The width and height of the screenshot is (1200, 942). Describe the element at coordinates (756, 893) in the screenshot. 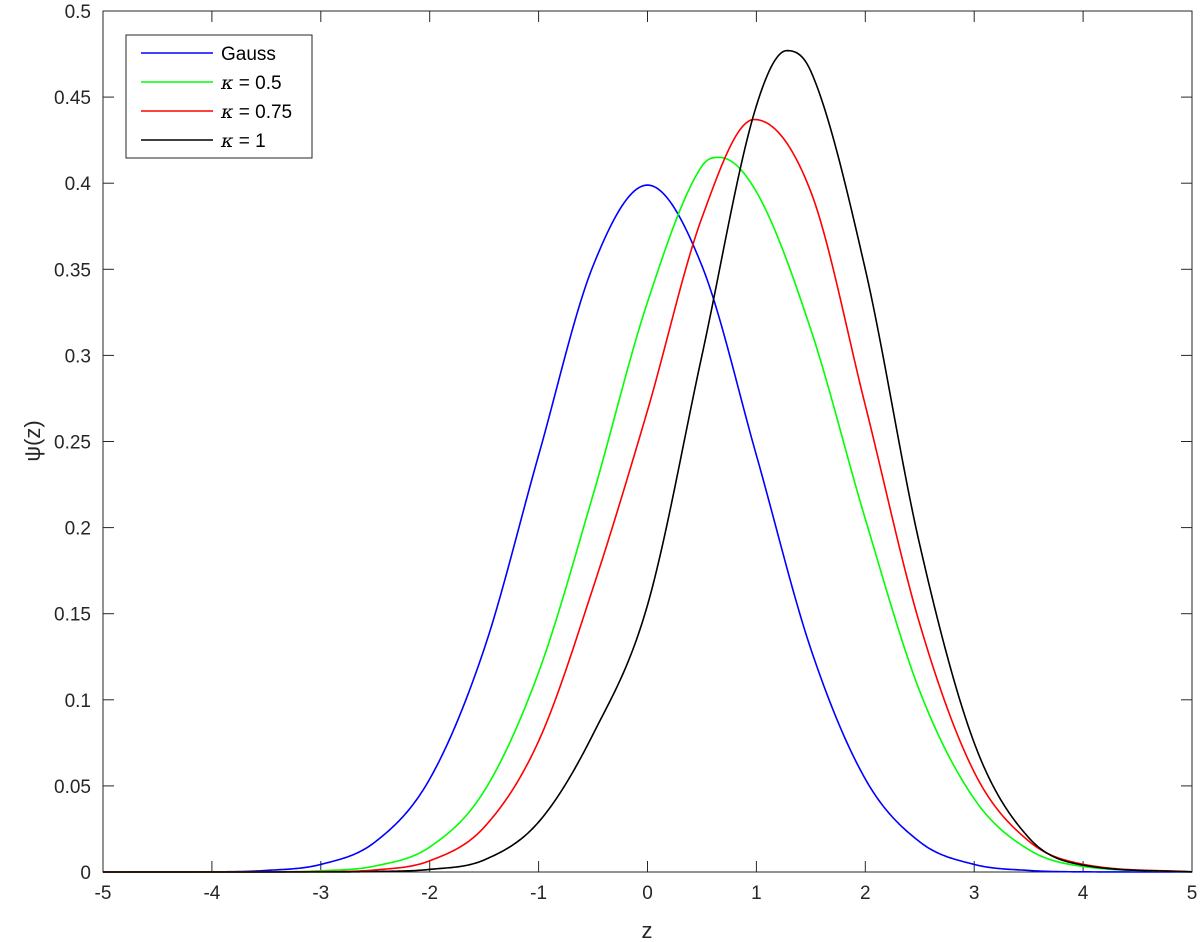

I see `x-tick-label: 1` at that location.